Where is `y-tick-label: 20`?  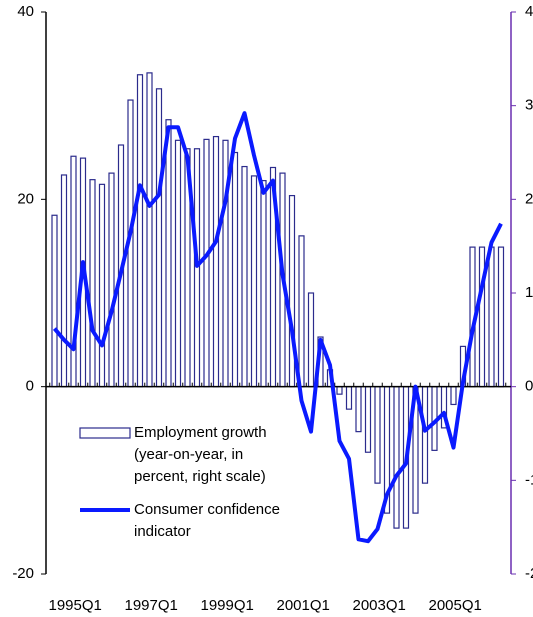
y-tick-label: 20 is located at coordinates (25, 198).